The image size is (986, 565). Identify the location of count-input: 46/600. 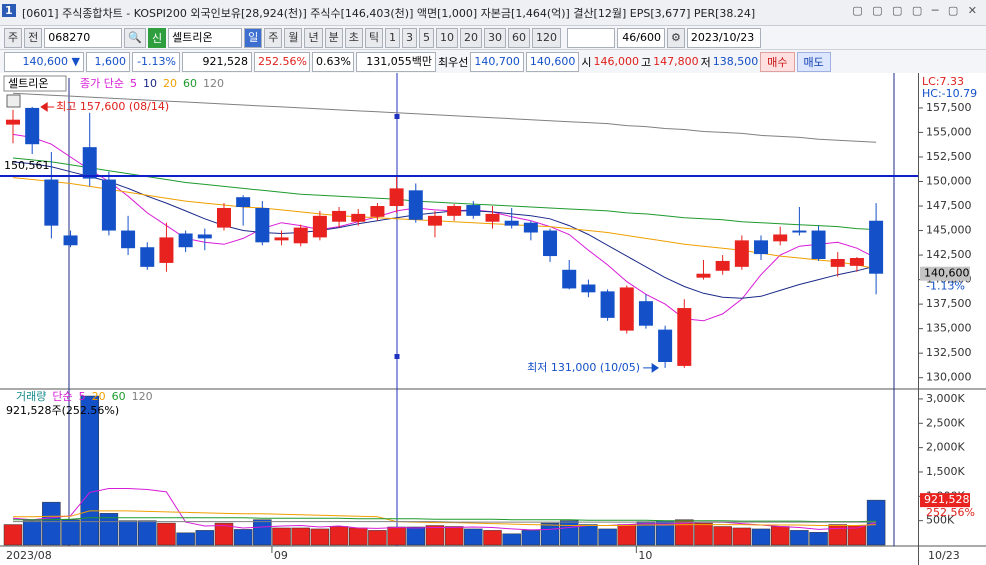
(640, 37).